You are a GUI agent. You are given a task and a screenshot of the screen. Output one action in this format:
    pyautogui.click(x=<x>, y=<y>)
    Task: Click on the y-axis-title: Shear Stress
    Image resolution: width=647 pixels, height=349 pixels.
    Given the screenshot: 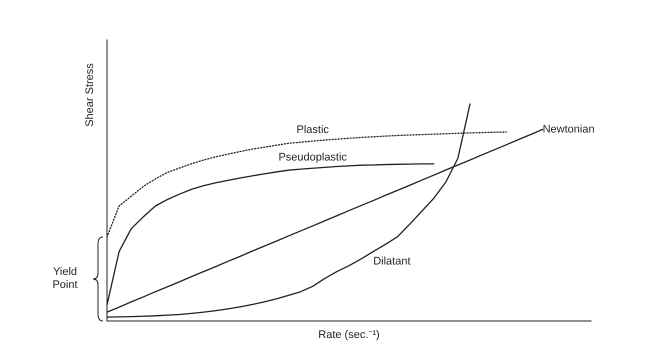 What is the action you would take?
    pyautogui.click(x=90, y=94)
    